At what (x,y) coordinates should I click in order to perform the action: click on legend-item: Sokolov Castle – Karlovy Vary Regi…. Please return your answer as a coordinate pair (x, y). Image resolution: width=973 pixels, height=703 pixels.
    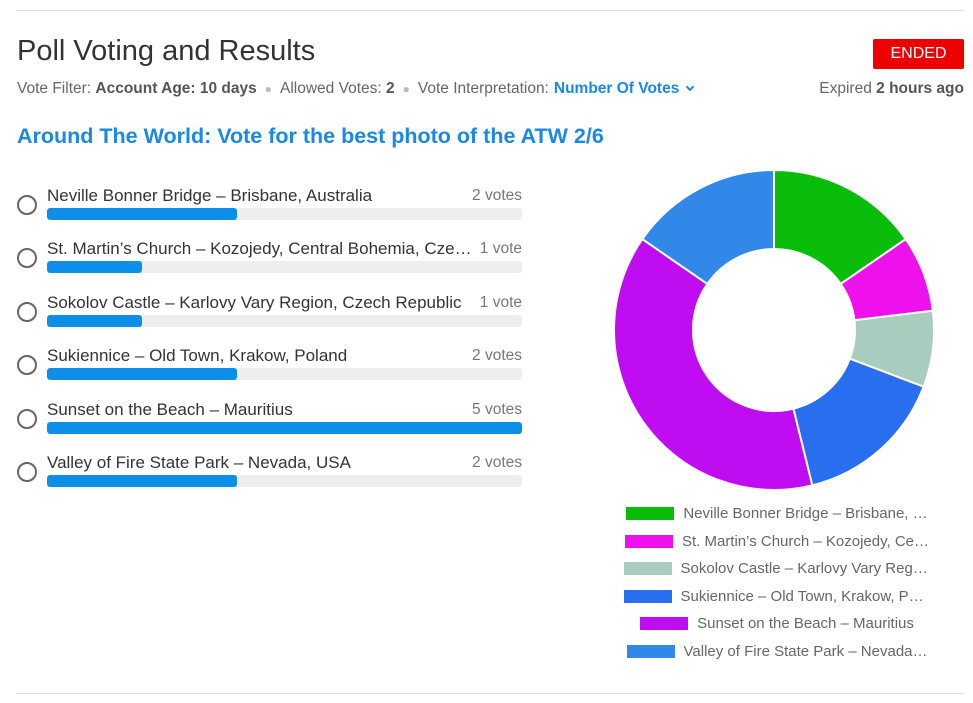
    Looking at the image, I should click on (777, 569).